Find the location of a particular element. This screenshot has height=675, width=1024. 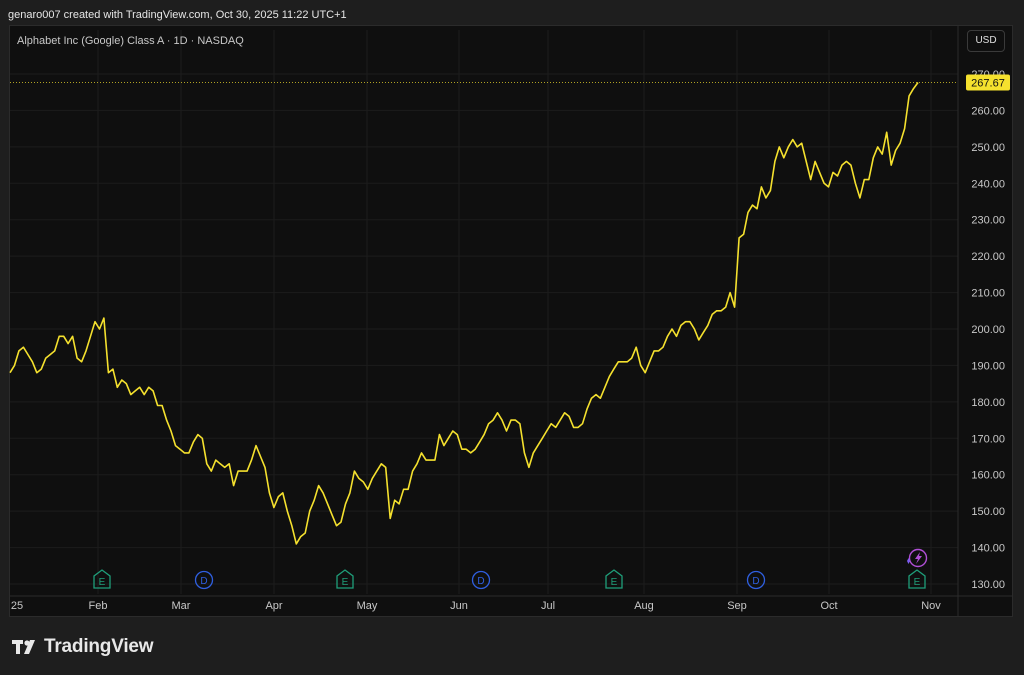

sparkle-icon is located at coordinates (908, 561).